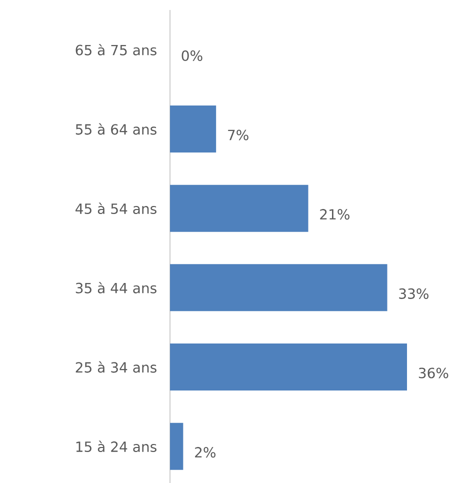 The image size is (475, 483). I want to click on y-tick-label: 45 à 54 ans, so click(116, 208).